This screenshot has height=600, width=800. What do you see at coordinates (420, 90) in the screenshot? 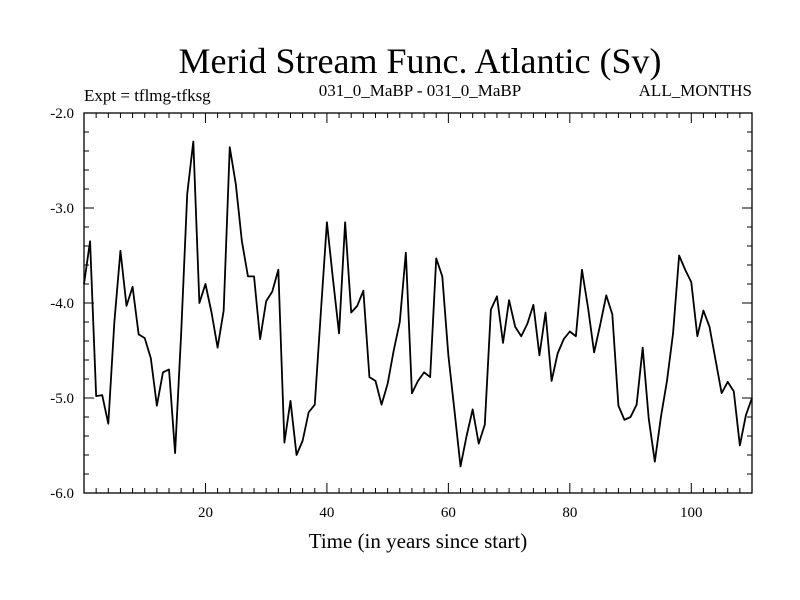
I see `comparison-label: 031_0_MaBP - 031_0_MaBP` at bounding box center [420, 90].